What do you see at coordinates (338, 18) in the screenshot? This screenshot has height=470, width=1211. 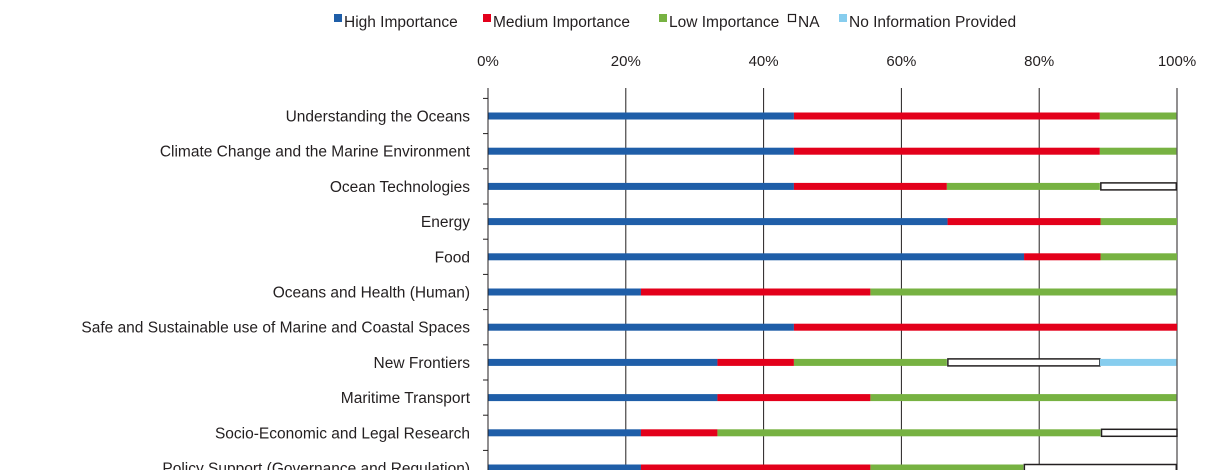 I see `legend-swatch-high-importance` at bounding box center [338, 18].